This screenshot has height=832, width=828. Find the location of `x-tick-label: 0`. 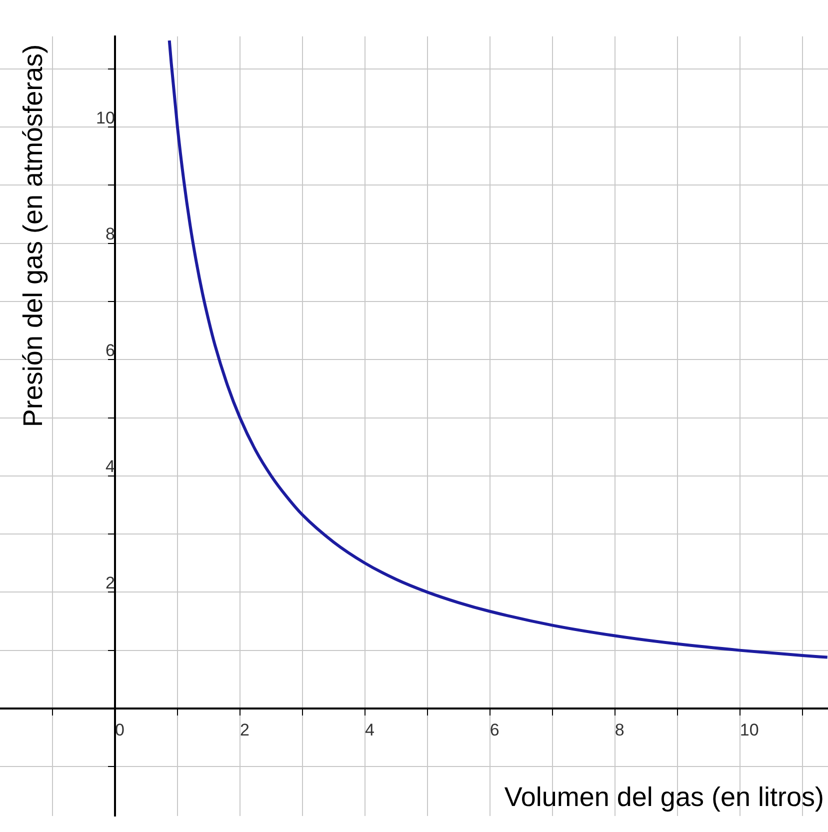

x-tick-label: 0 is located at coordinates (119, 730).